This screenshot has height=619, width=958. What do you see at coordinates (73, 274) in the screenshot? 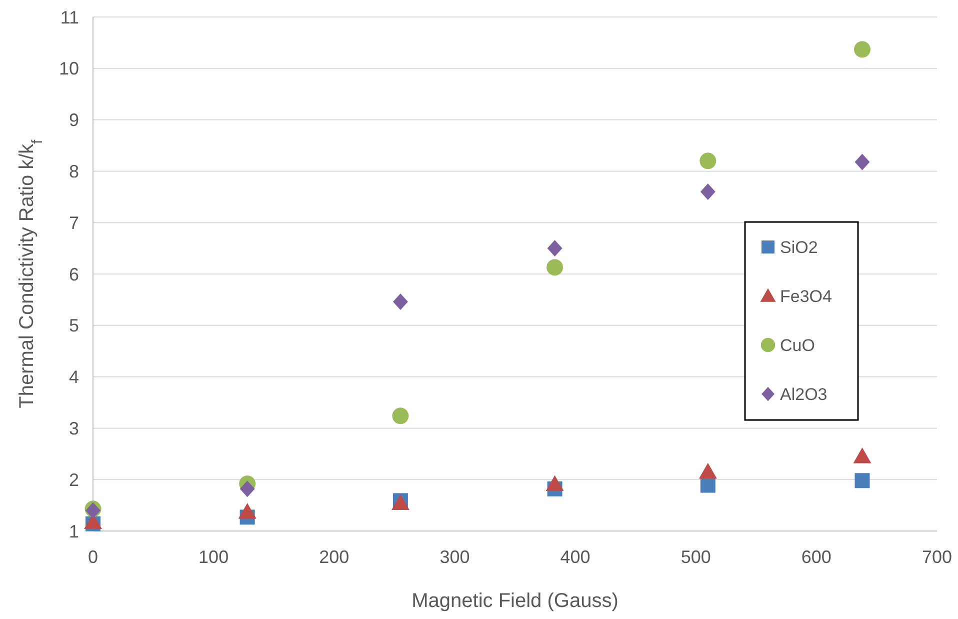
I see `y-tick-label: 6` at bounding box center [73, 274].